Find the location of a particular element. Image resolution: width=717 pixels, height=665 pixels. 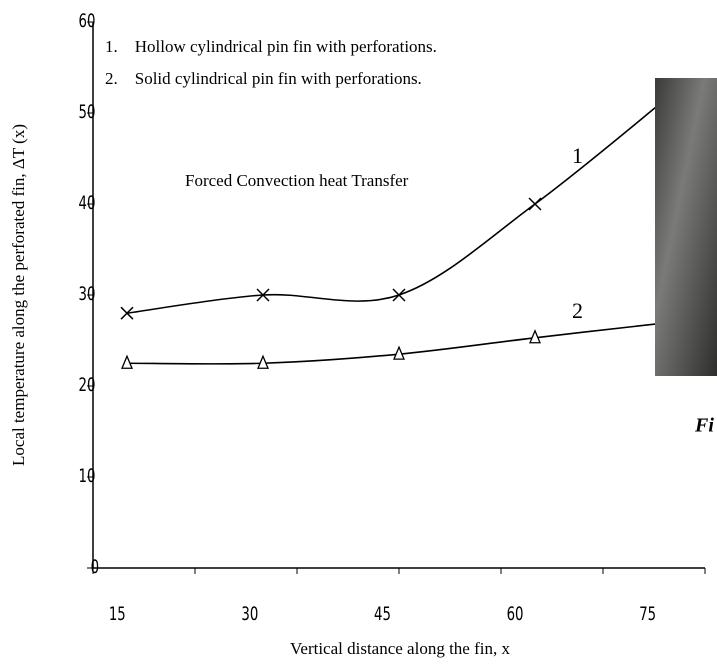

x-axis-label: Vertical distance along the fin, x is located at coordinates (400, 648).